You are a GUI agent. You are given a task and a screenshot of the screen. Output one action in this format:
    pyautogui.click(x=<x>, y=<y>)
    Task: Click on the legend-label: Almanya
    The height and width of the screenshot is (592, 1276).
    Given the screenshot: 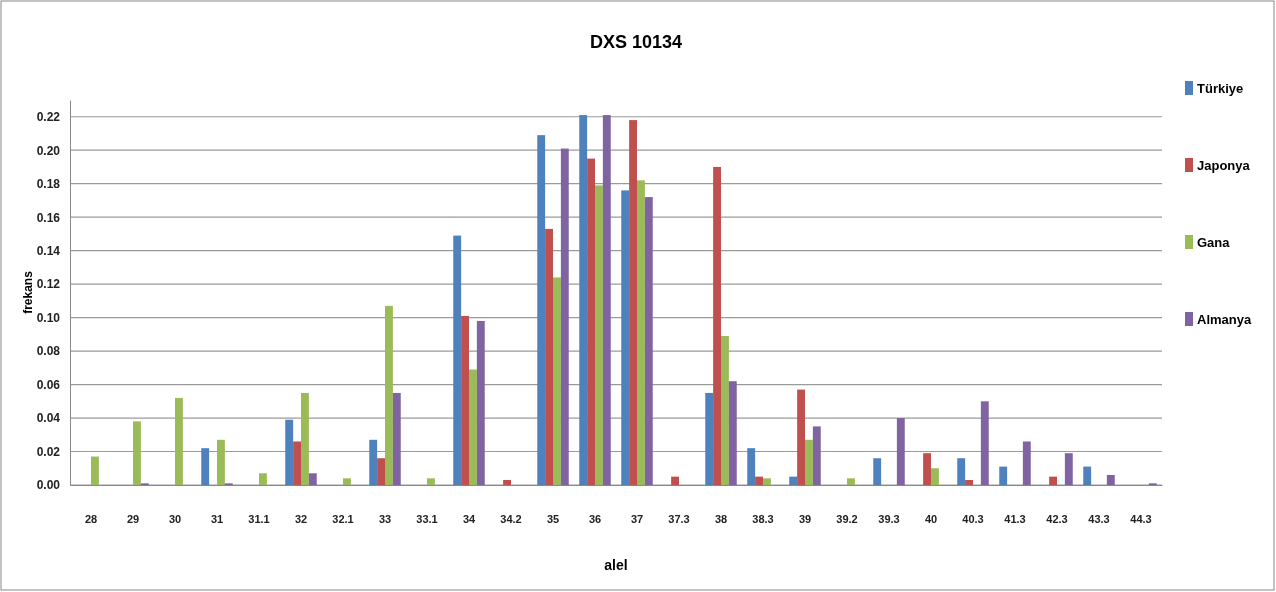 What is the action you would take?
    pyautogui.click(x=1224, y=319)
    